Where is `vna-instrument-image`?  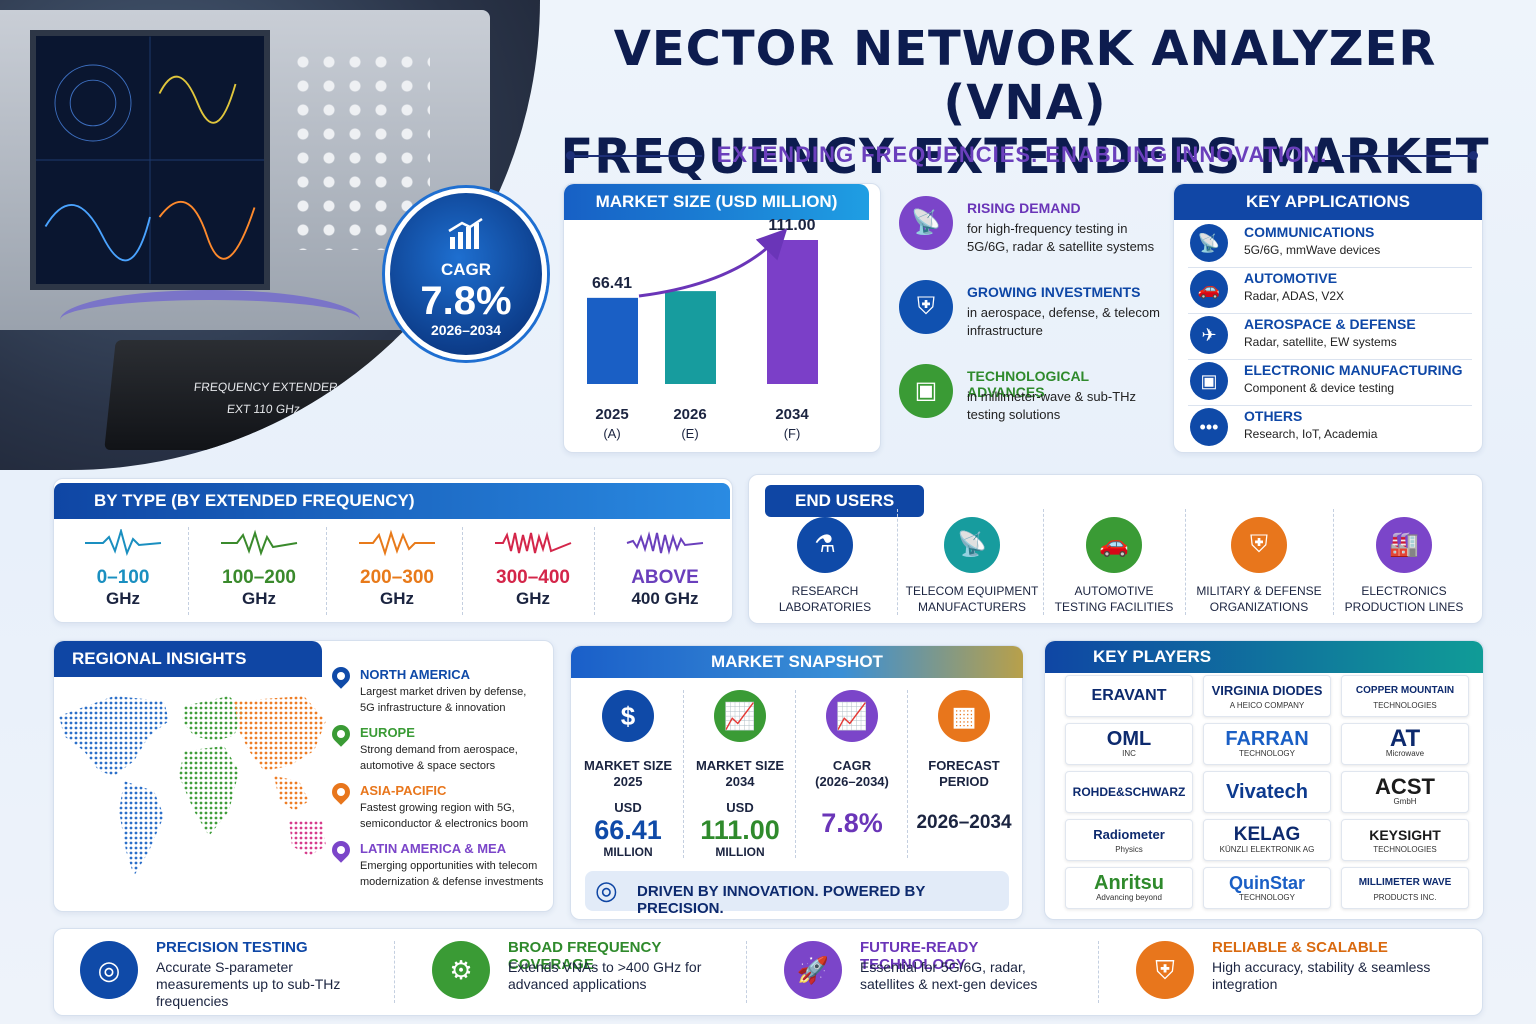
vna-instrument-image is located at coordinates (245, 170).